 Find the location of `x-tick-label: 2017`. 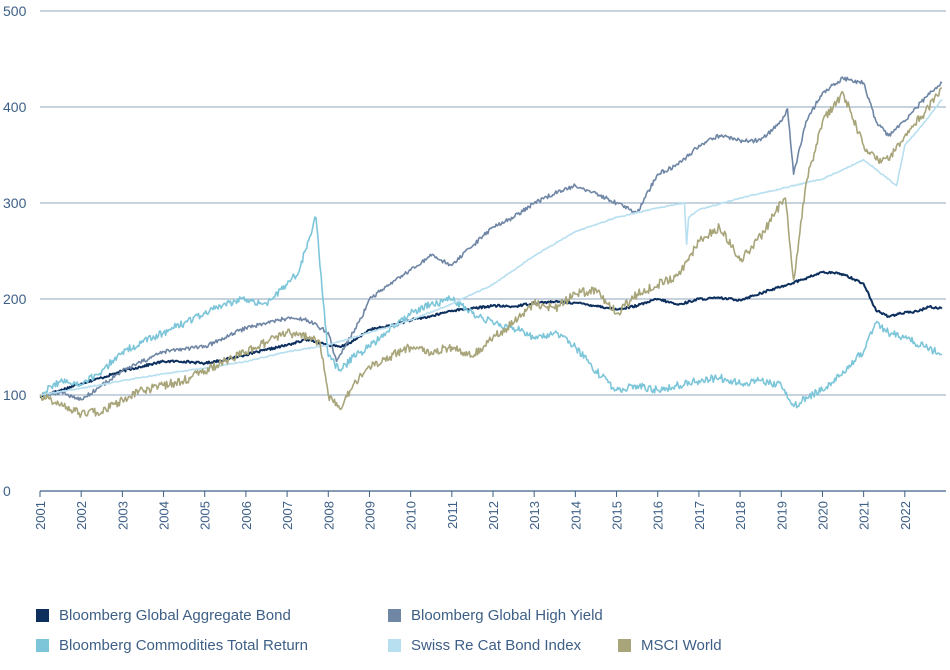

x-tick-label: 2017 is located at coordinates (699, 515).